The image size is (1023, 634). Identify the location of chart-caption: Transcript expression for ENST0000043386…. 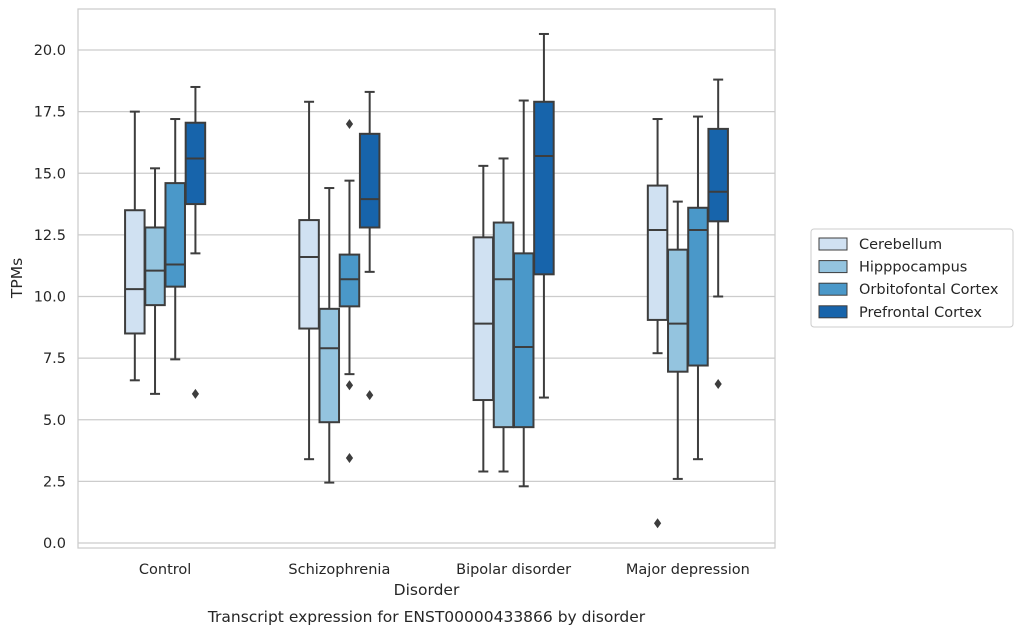
(426, 617).